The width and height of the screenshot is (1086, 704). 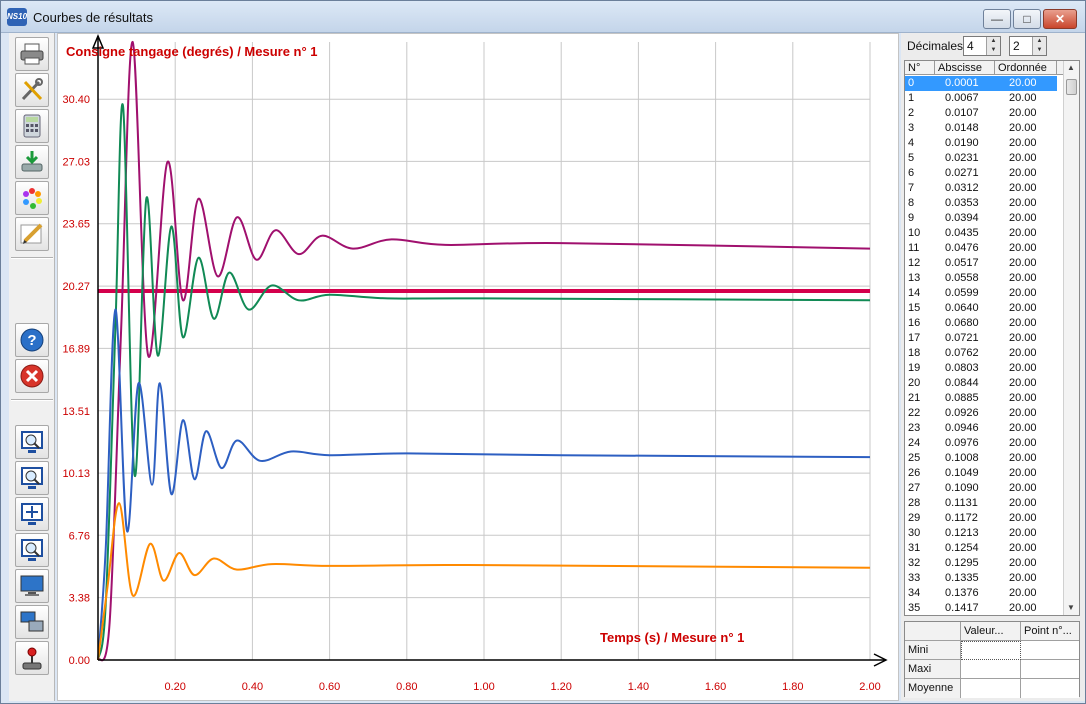 What do you see at coordinates (32, 658) in the screenshot?
I see `joystick-button` at bounding box center [32, 658].